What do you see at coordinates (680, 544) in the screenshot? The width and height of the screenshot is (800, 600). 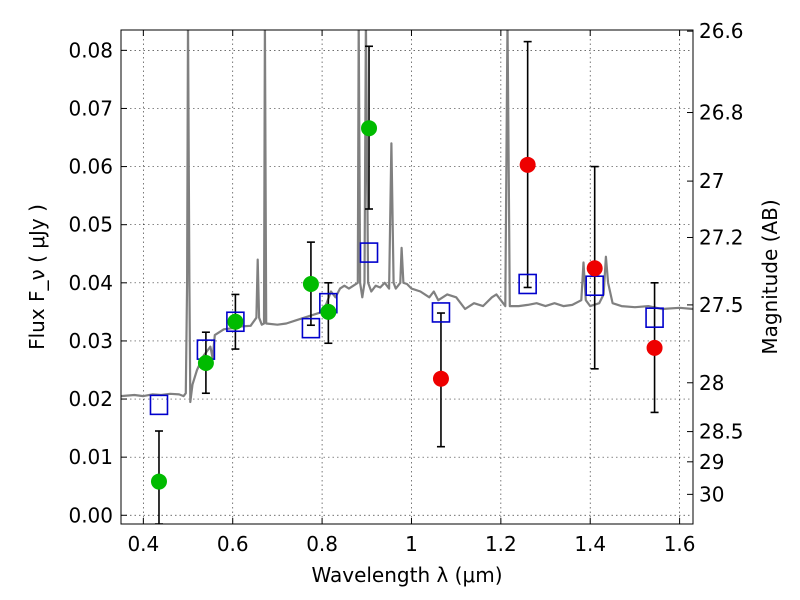 I see `x-tick-label: 1.6` at bounding box center [680, 544].